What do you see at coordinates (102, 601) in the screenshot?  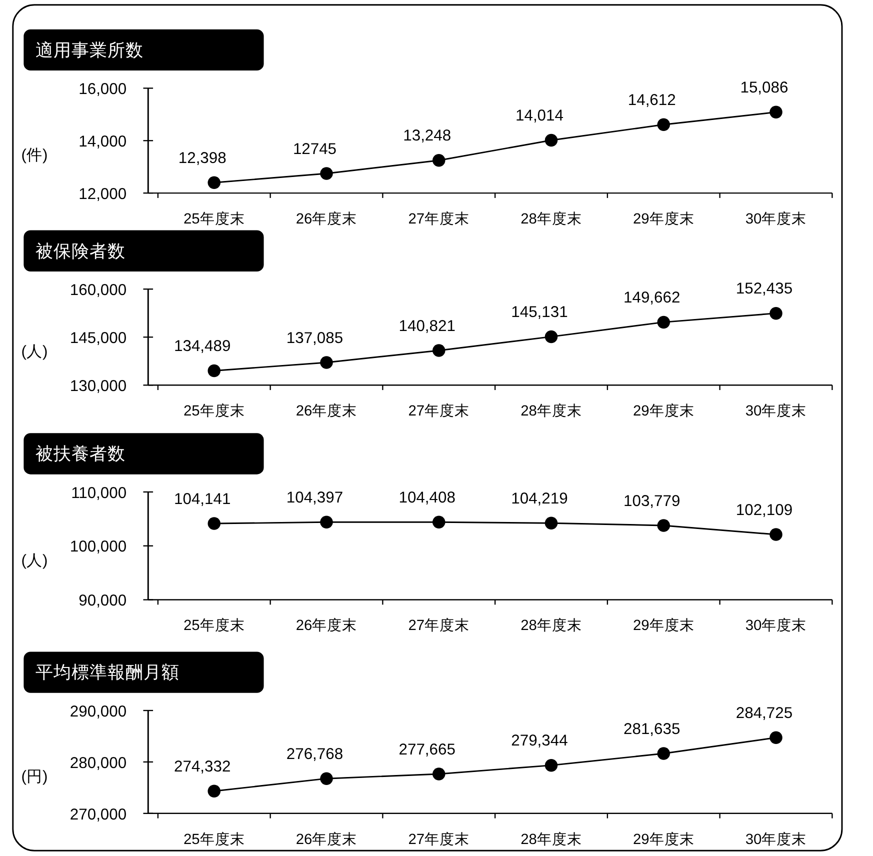 I see `y-tick-label: 90,000` at bounding box center [102, 601].